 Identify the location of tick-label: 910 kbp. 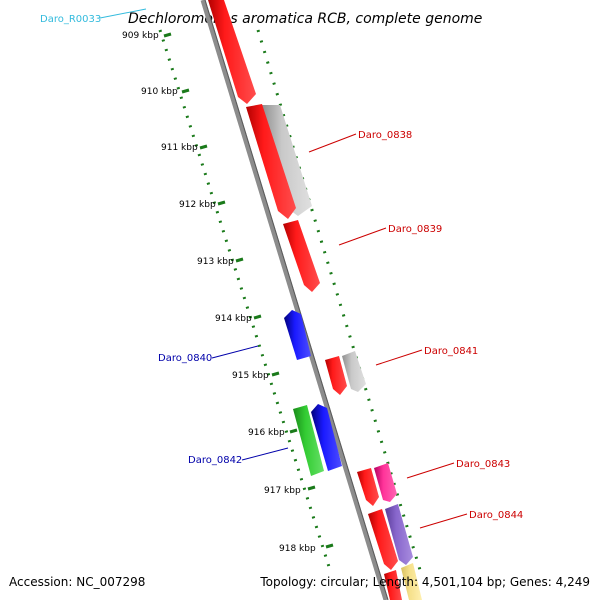
(159, 92).